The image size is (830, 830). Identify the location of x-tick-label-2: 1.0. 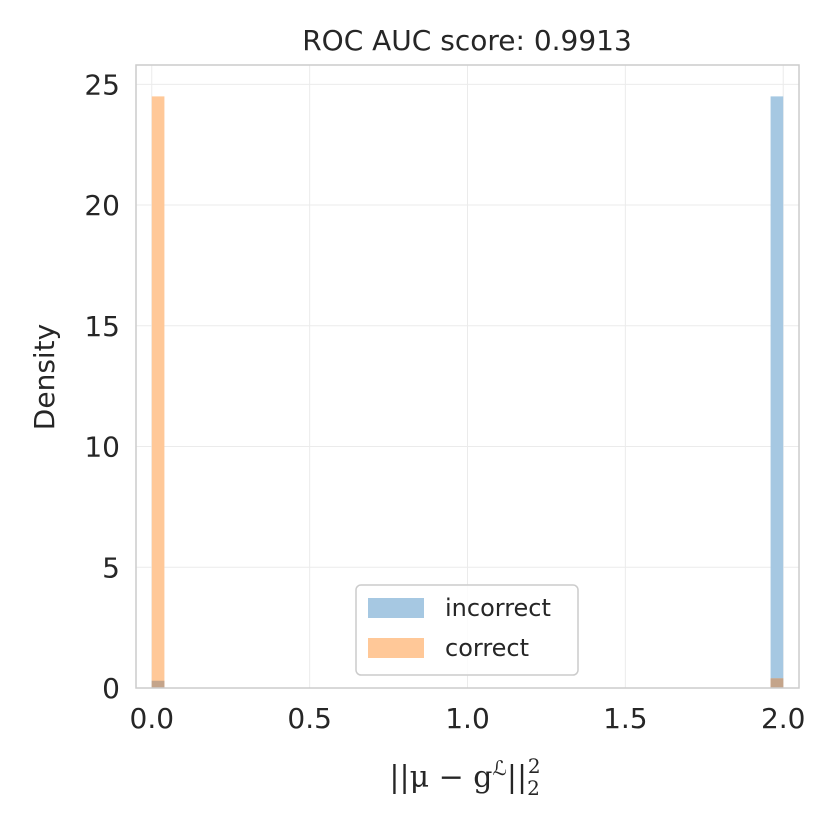
(467, 718).